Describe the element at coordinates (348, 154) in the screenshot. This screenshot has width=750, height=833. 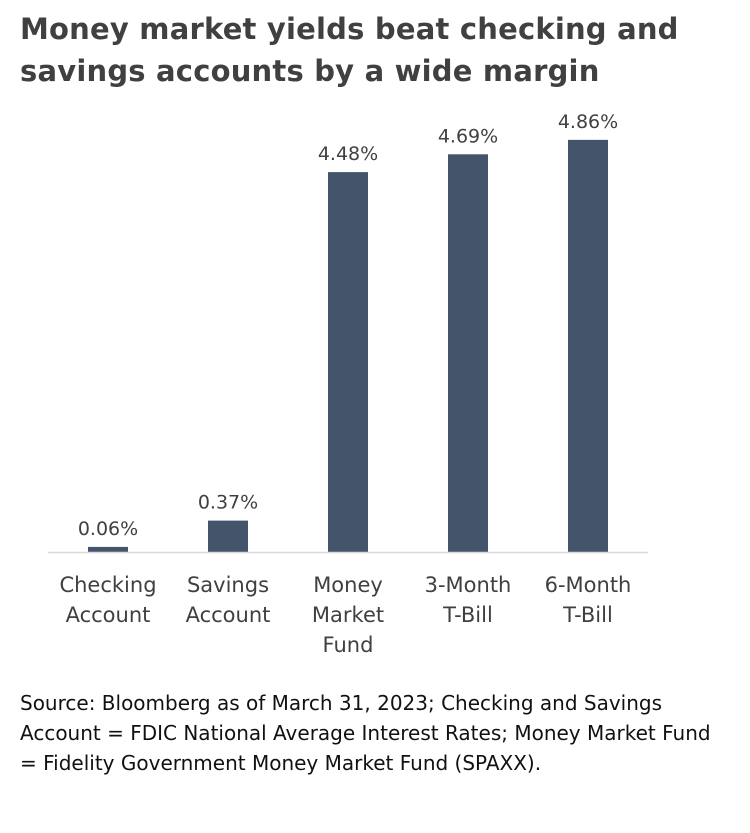
I see `data-label: 4.48%` at that location.